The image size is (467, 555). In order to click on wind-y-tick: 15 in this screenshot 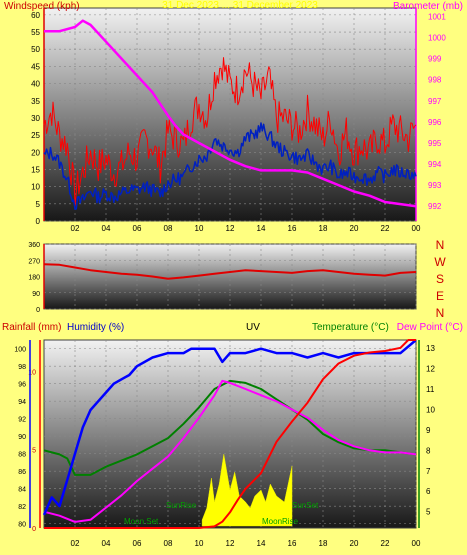, I will do `click(35, 169)`.